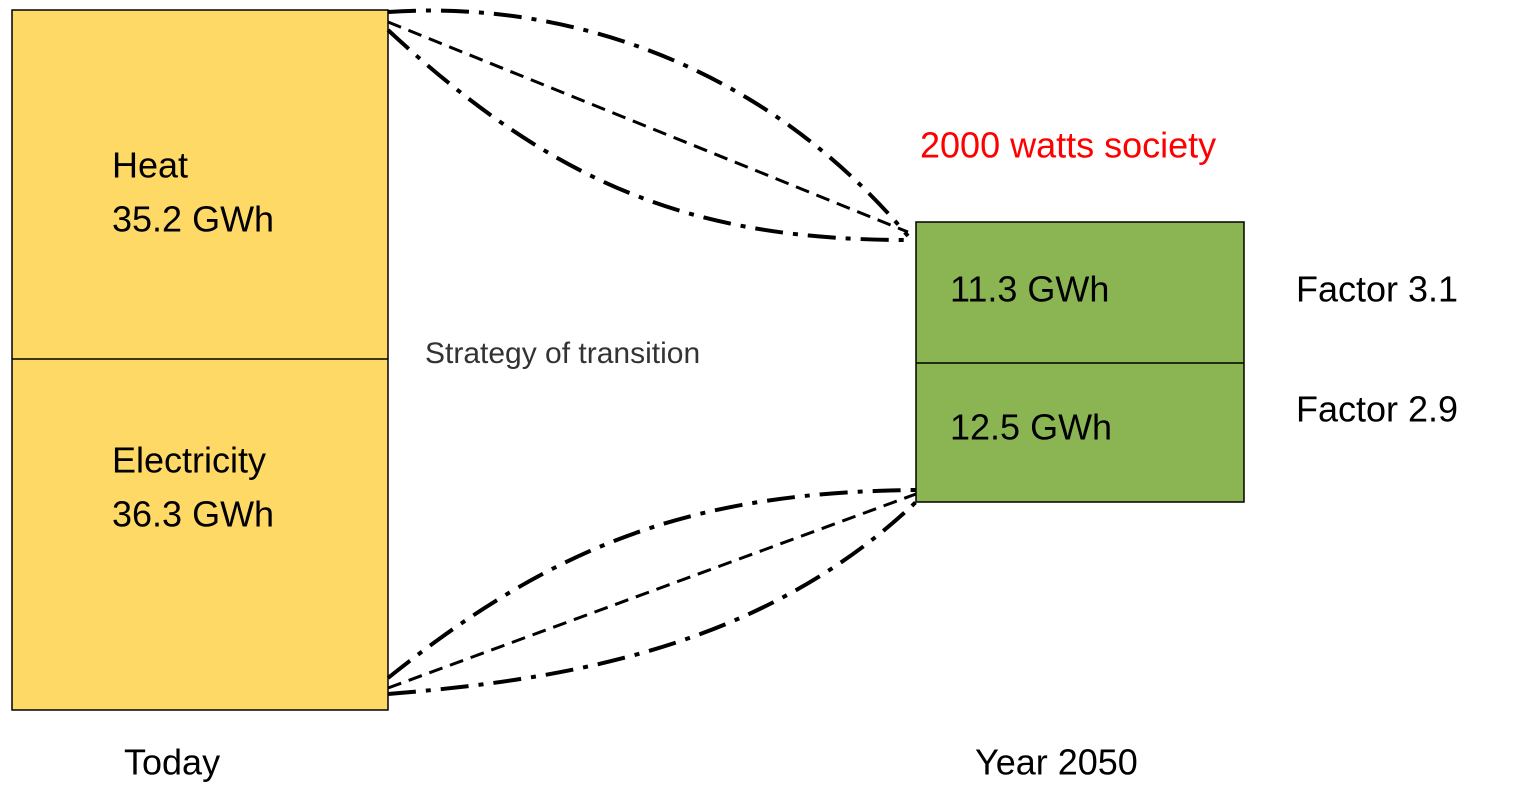 This screenshot has width=1513, height=786. Describe the element at coordinates (1031, 427) in the screenshot. I see `amount: 12.5 GWh` at that location.